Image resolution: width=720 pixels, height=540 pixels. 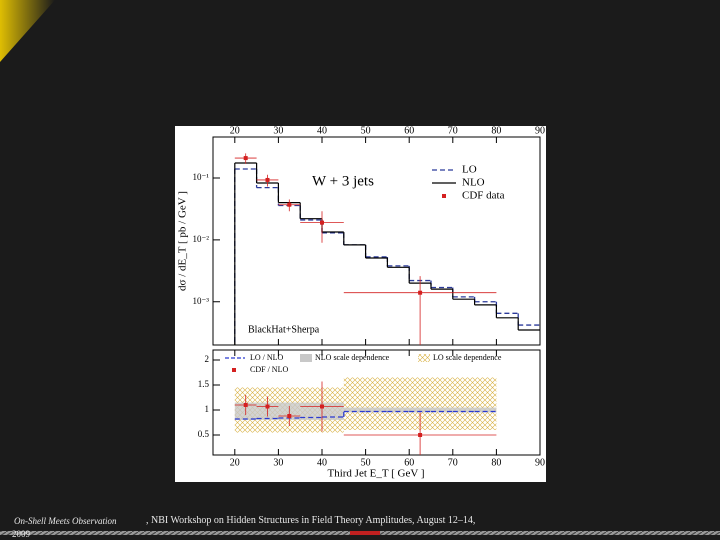 What do you see at coordinates (207, 409) in the screenshot?
I see `y-tick-label: 1` at bounding box center [207, 409].